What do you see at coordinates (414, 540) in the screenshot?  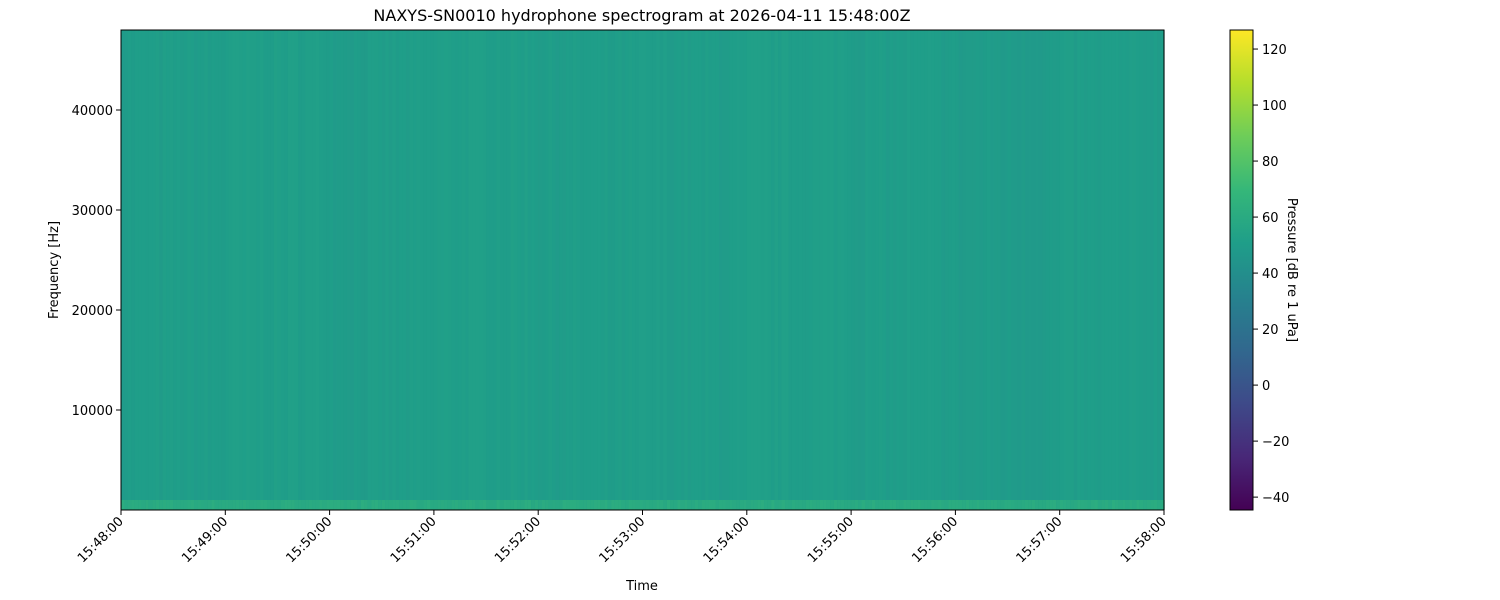 I see `x-tick-label: 15:51:00` at bounding box center [414, 540].